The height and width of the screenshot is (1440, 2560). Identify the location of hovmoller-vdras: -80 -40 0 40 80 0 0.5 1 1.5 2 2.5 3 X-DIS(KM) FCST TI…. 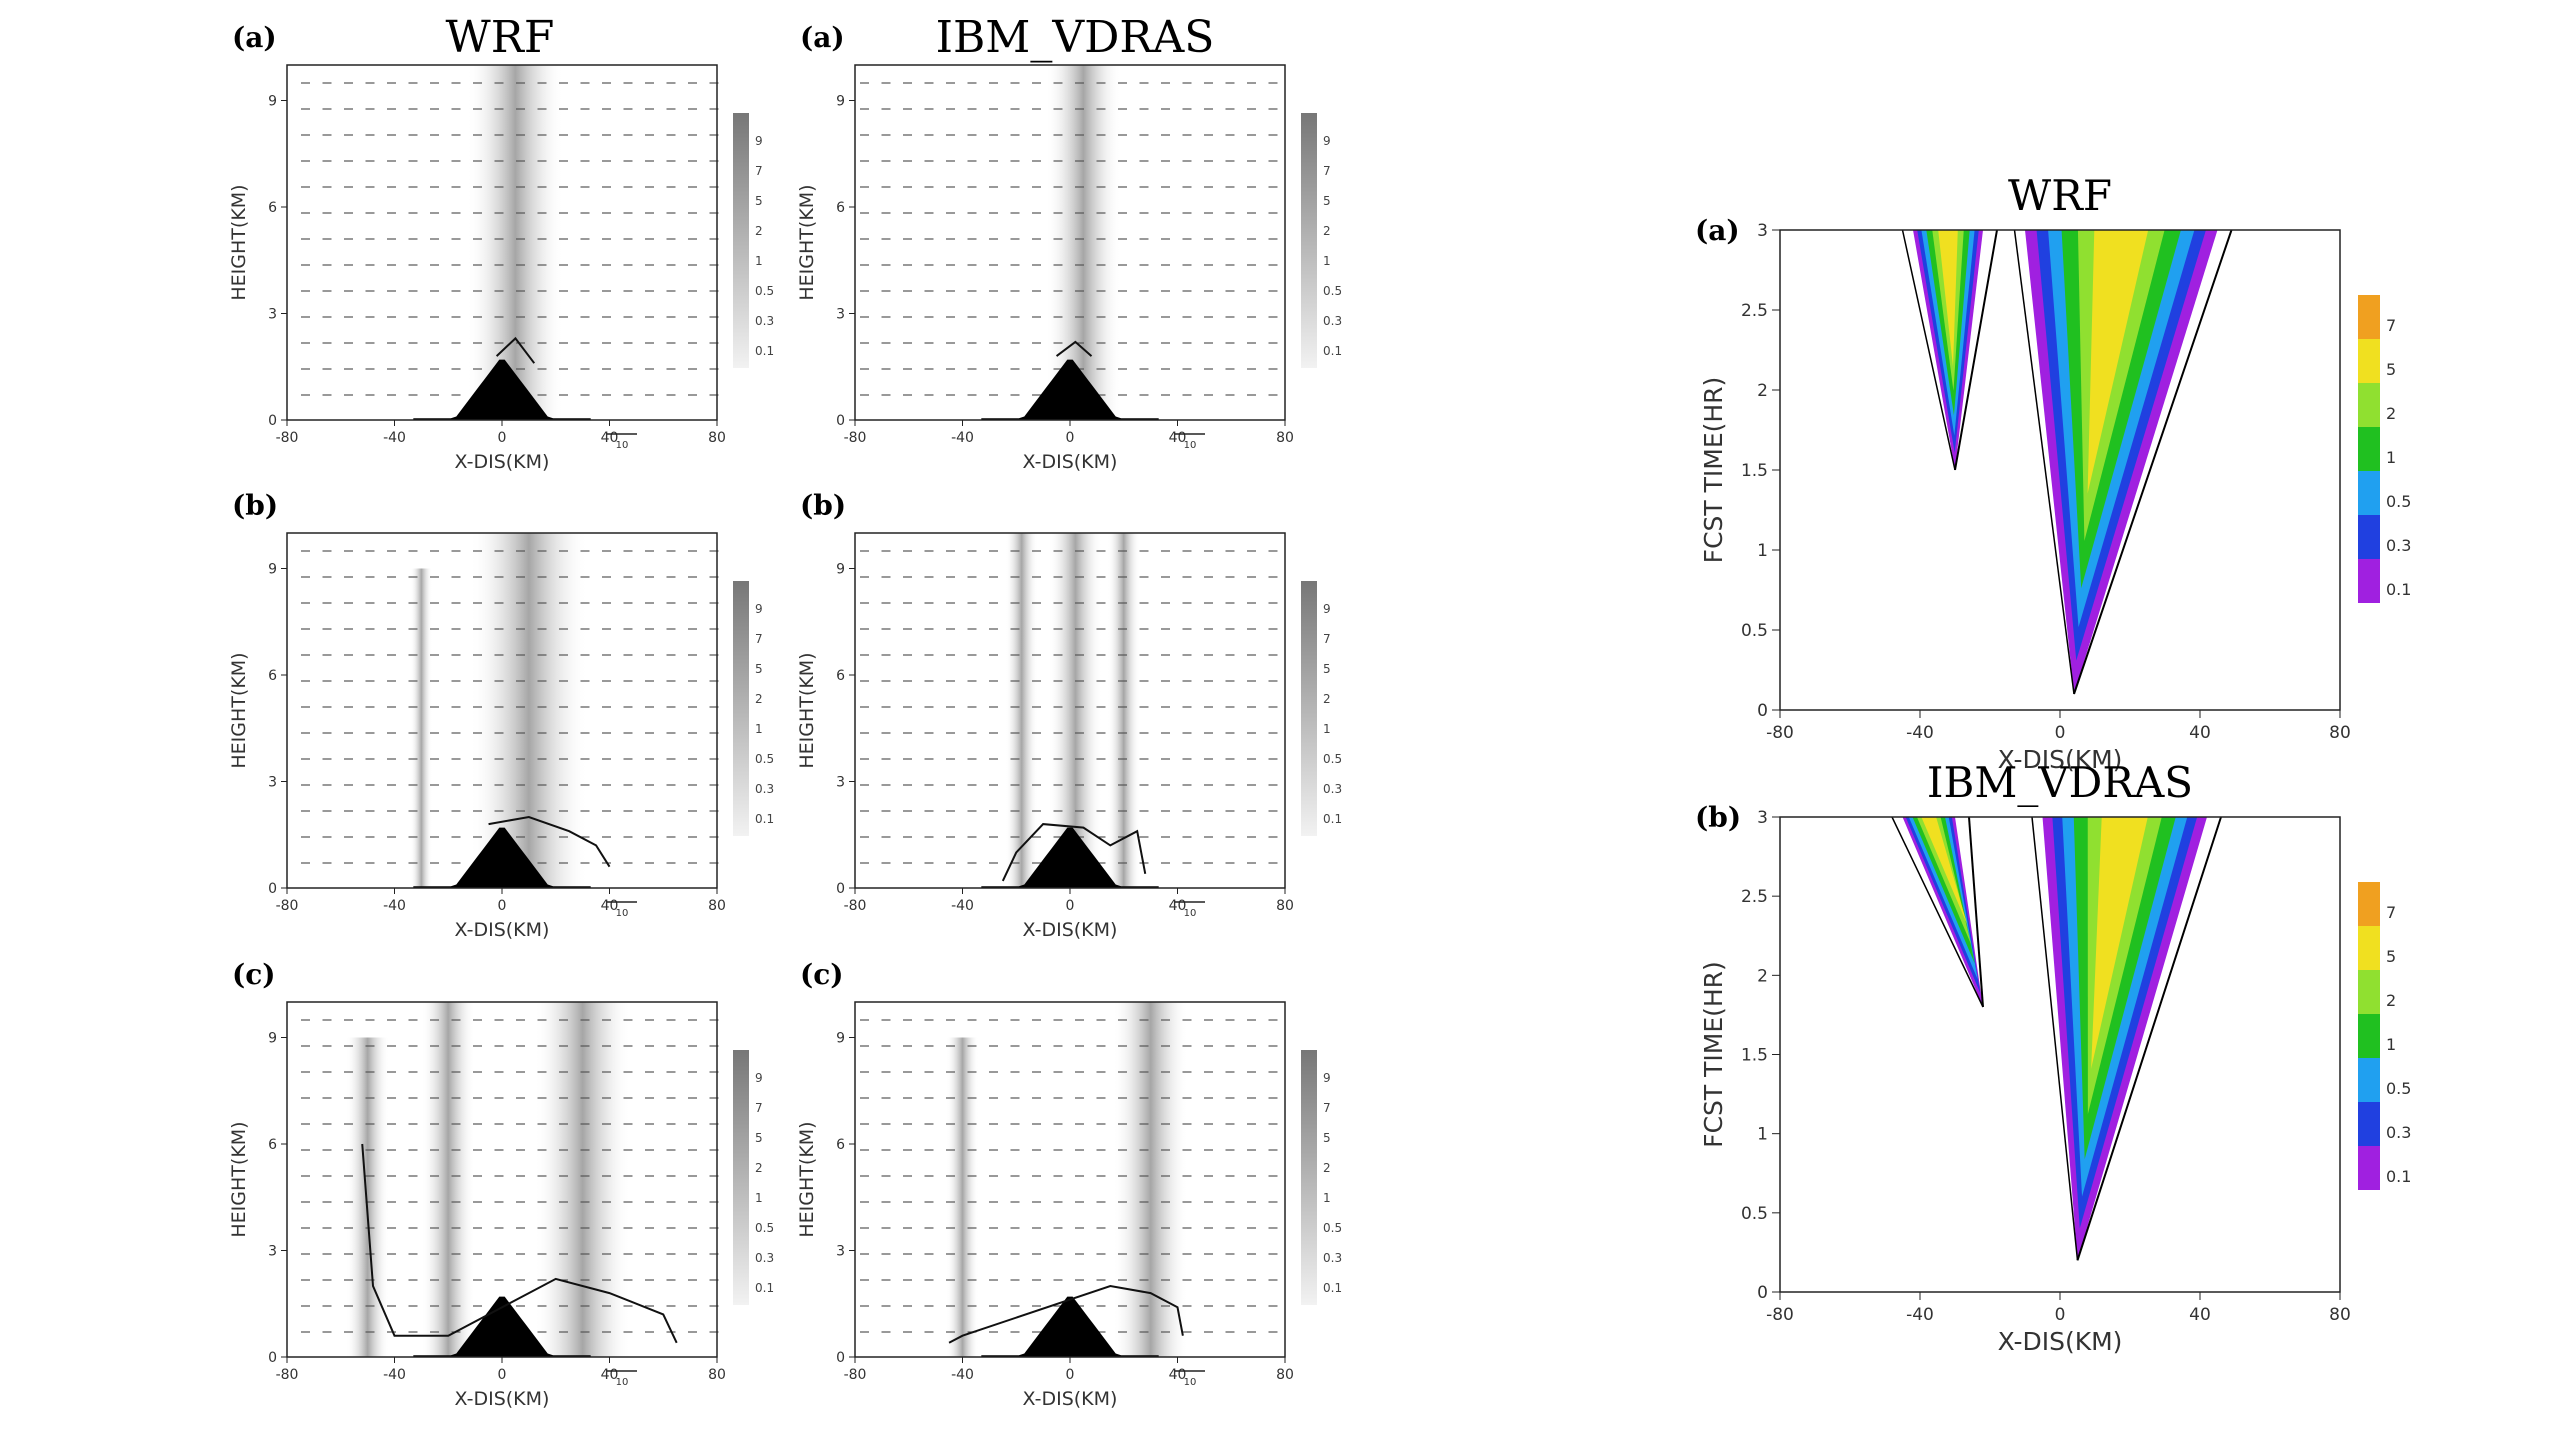
(2053, 1057).